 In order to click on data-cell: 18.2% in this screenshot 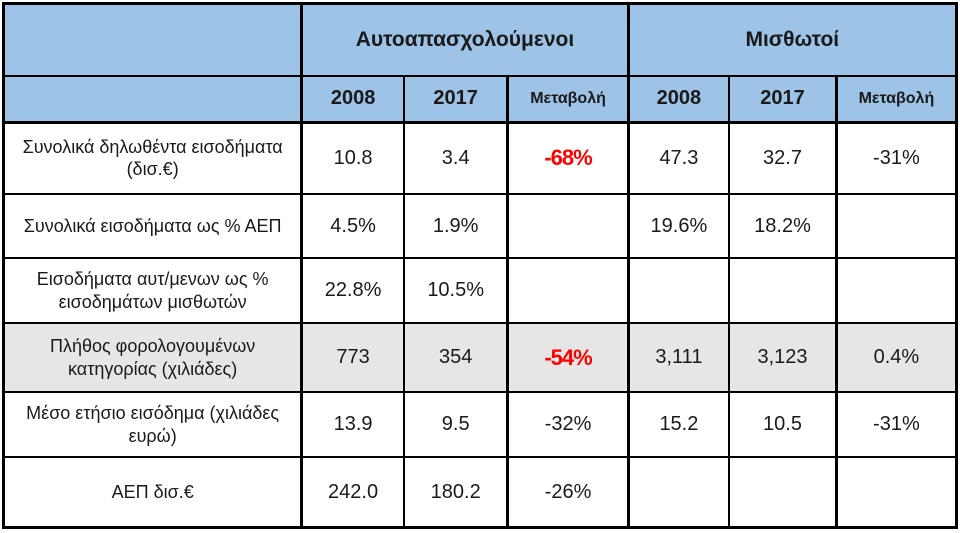, I will do `click(783, 226)`.